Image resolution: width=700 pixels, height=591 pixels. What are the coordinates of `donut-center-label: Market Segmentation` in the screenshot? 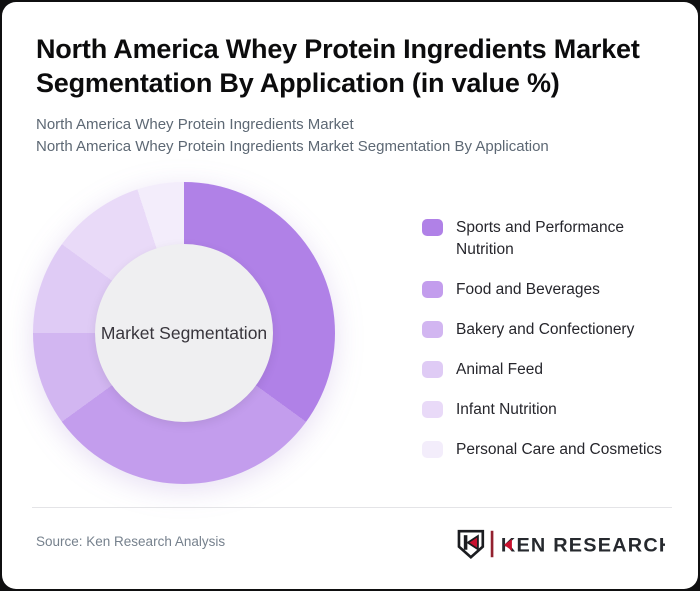 It's located at (184, 332).